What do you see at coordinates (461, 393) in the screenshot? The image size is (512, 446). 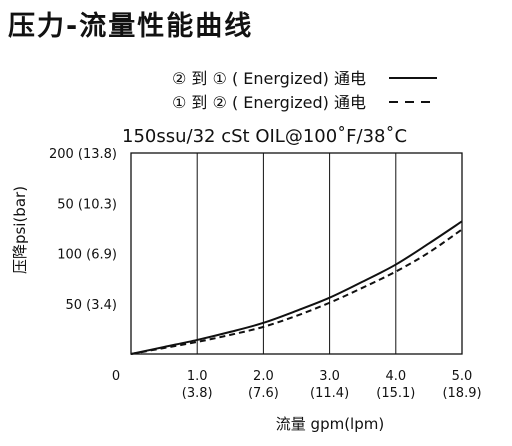 I see `x-tick-sublabel: (18.9)` at bounding box center [461, 393].